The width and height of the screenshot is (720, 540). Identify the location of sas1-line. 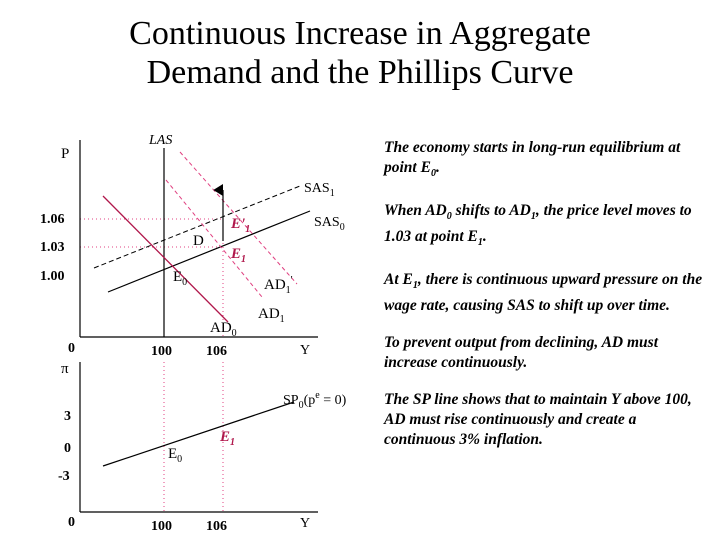
(197, 227).